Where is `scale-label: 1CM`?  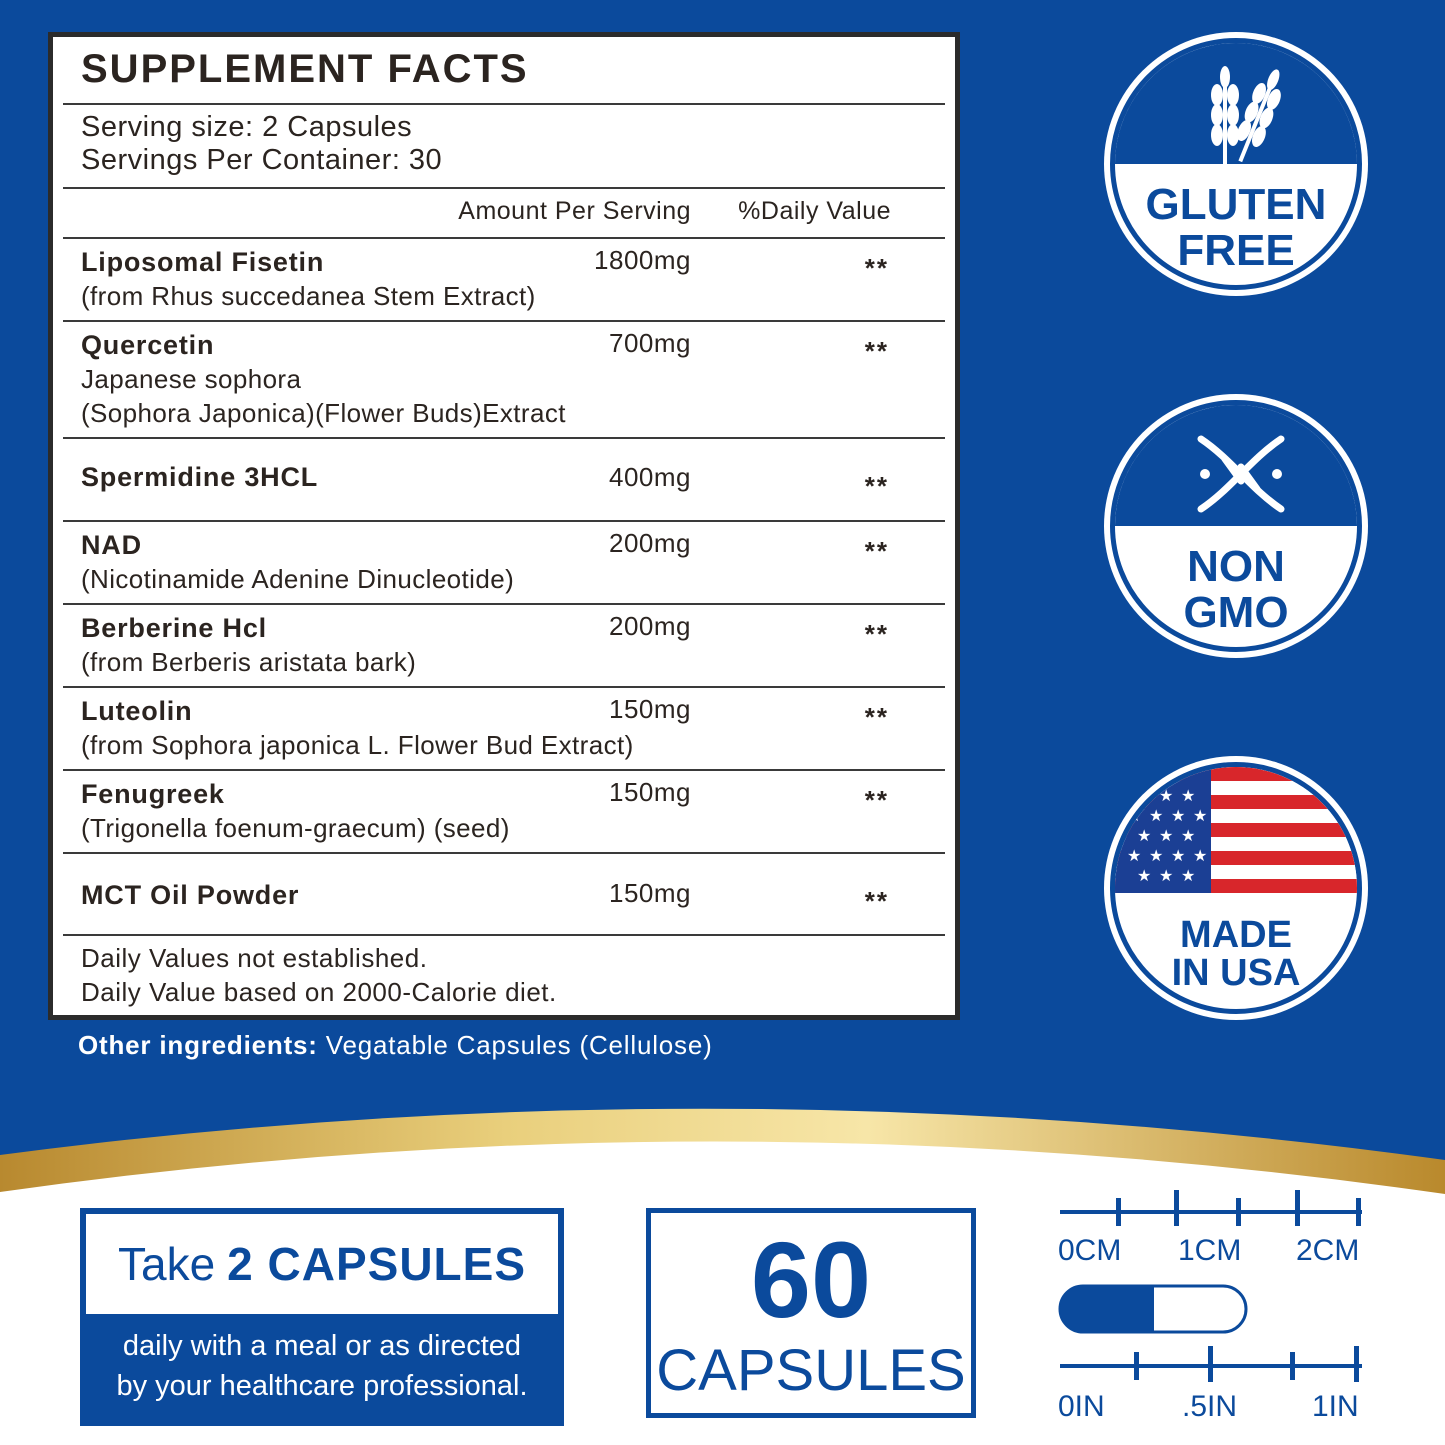
scale-label: 1CM is located at coordinates (1210, 1250).